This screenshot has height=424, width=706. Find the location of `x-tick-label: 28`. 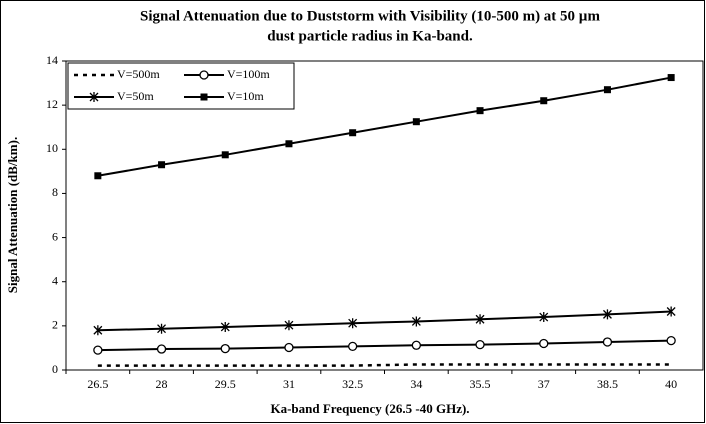

x-tick-label: 28 is located at coordinates (162, 384).